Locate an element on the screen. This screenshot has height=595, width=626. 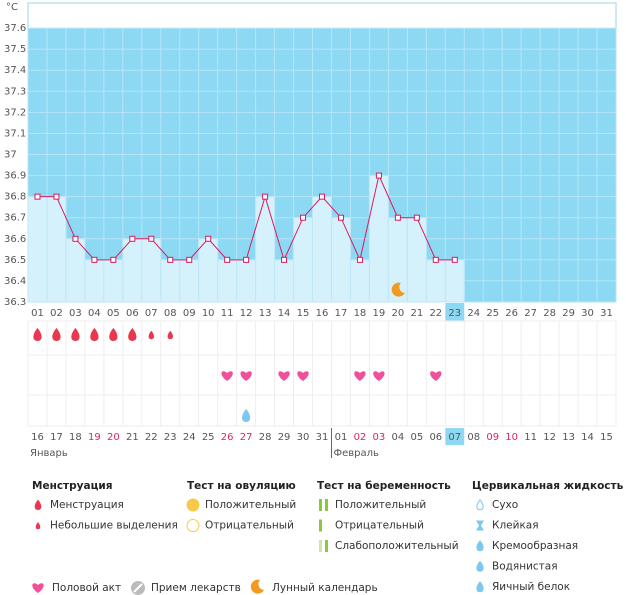
legend-item: Лунный календарь is located at coordinates (325, 588).